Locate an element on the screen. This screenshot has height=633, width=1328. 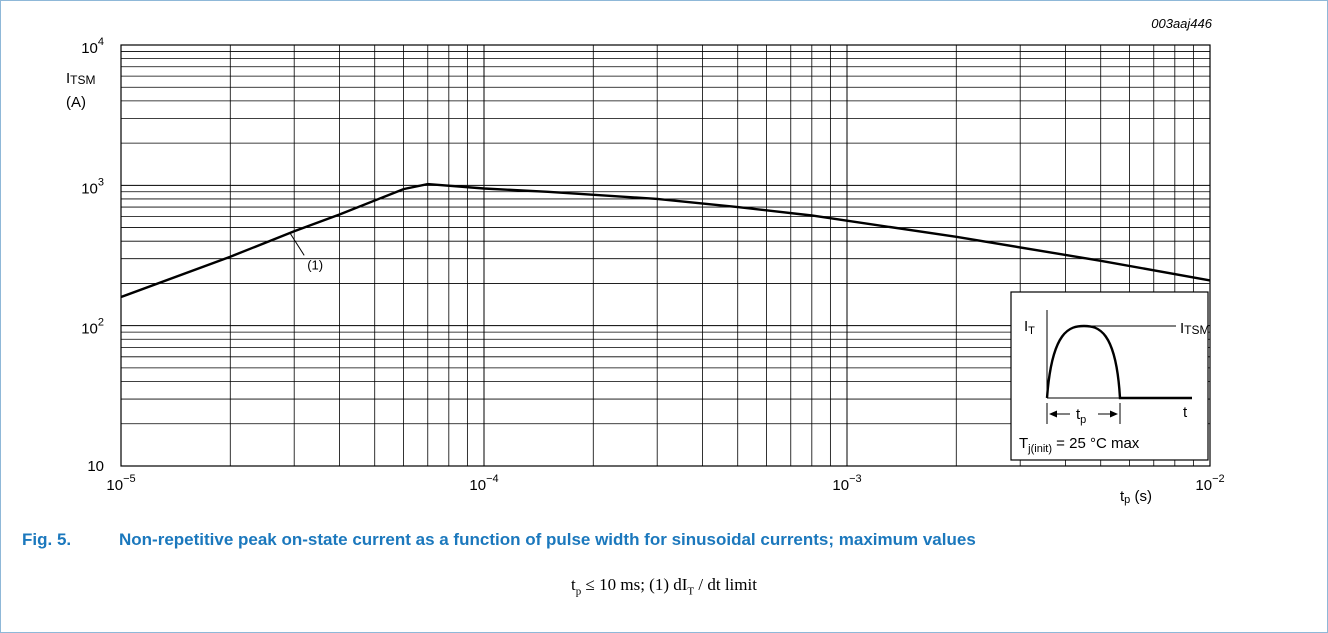
y-tick-label: 10 is located at coordinates (95, 466).